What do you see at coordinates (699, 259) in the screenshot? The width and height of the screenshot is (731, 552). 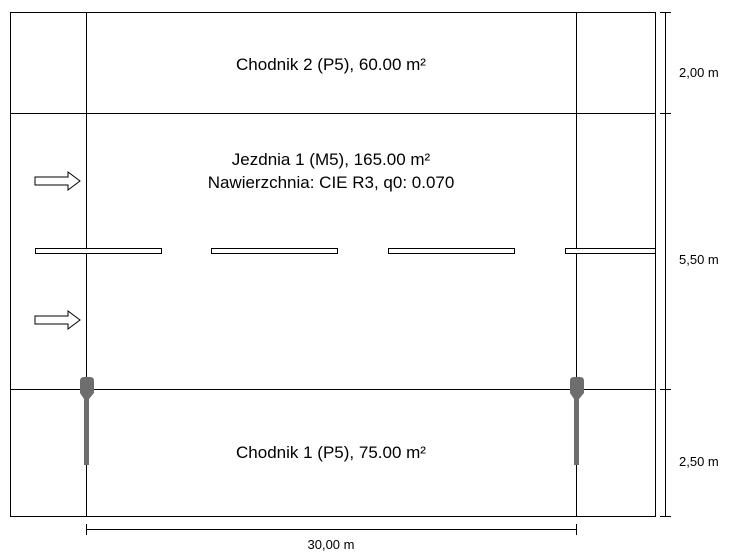 I see `dimension-road-width: 5,50 m` at bounding box center [699, 259].